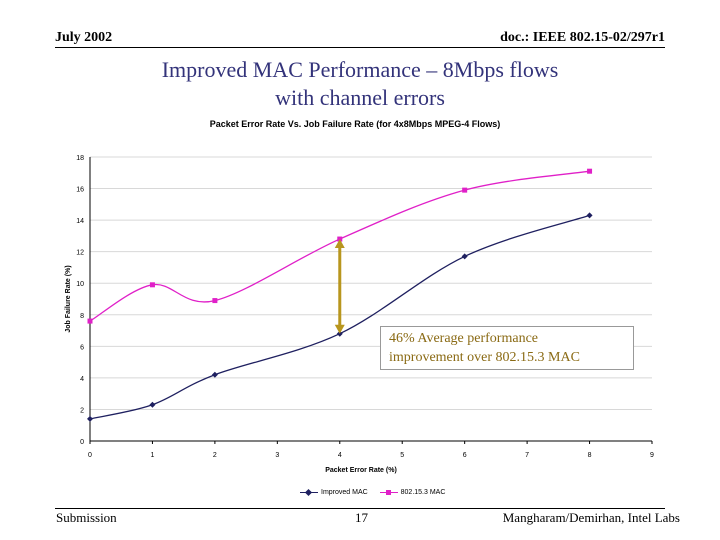 This screenshot has width=720, height=540. I want to click on legend-swatch-802-mac, so click(388, 492).